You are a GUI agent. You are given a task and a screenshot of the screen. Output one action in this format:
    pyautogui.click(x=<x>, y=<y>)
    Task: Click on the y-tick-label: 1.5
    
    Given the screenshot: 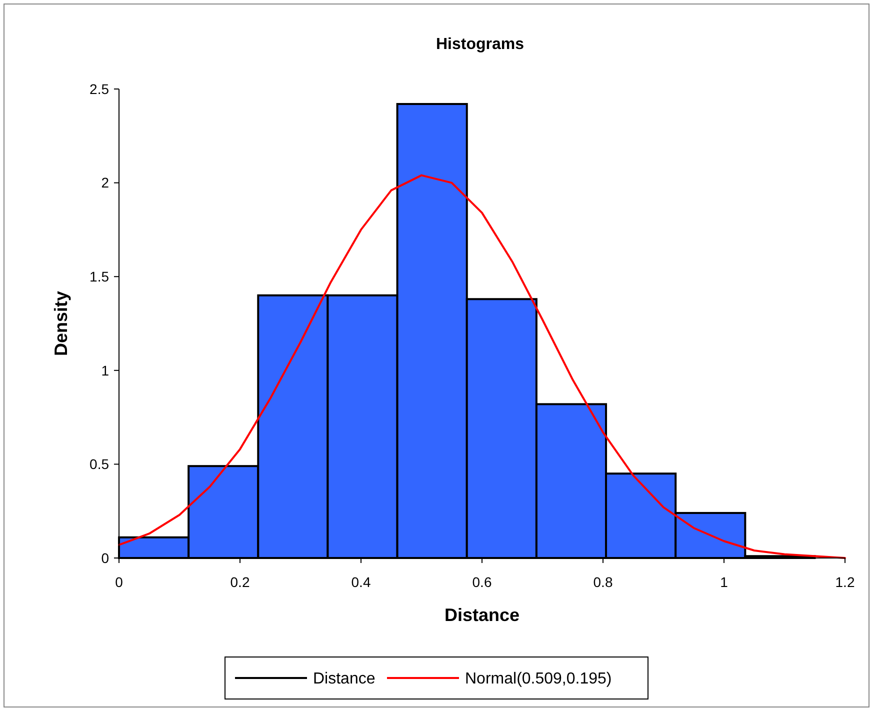 What is the action you would take?
    pyautogui.click(x=100, y=276)
    